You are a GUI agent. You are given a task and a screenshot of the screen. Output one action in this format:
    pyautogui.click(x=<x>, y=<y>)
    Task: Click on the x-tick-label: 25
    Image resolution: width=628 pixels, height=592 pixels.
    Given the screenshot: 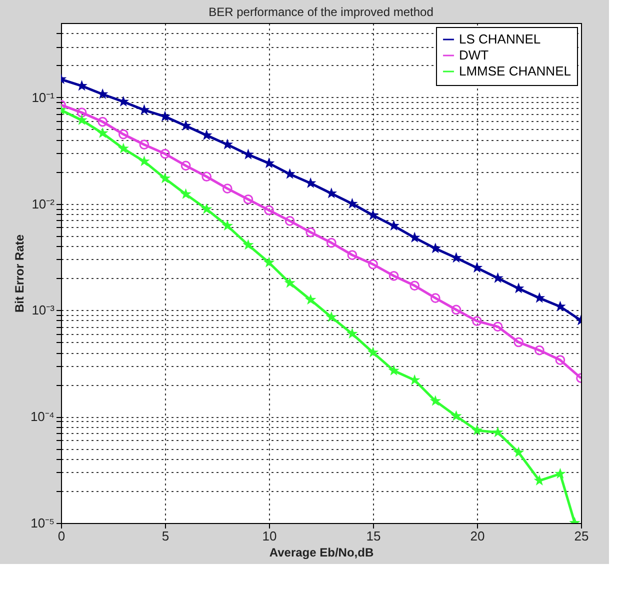 What is the action you would take?
    pyautogui.click(x=581, y=536)
    